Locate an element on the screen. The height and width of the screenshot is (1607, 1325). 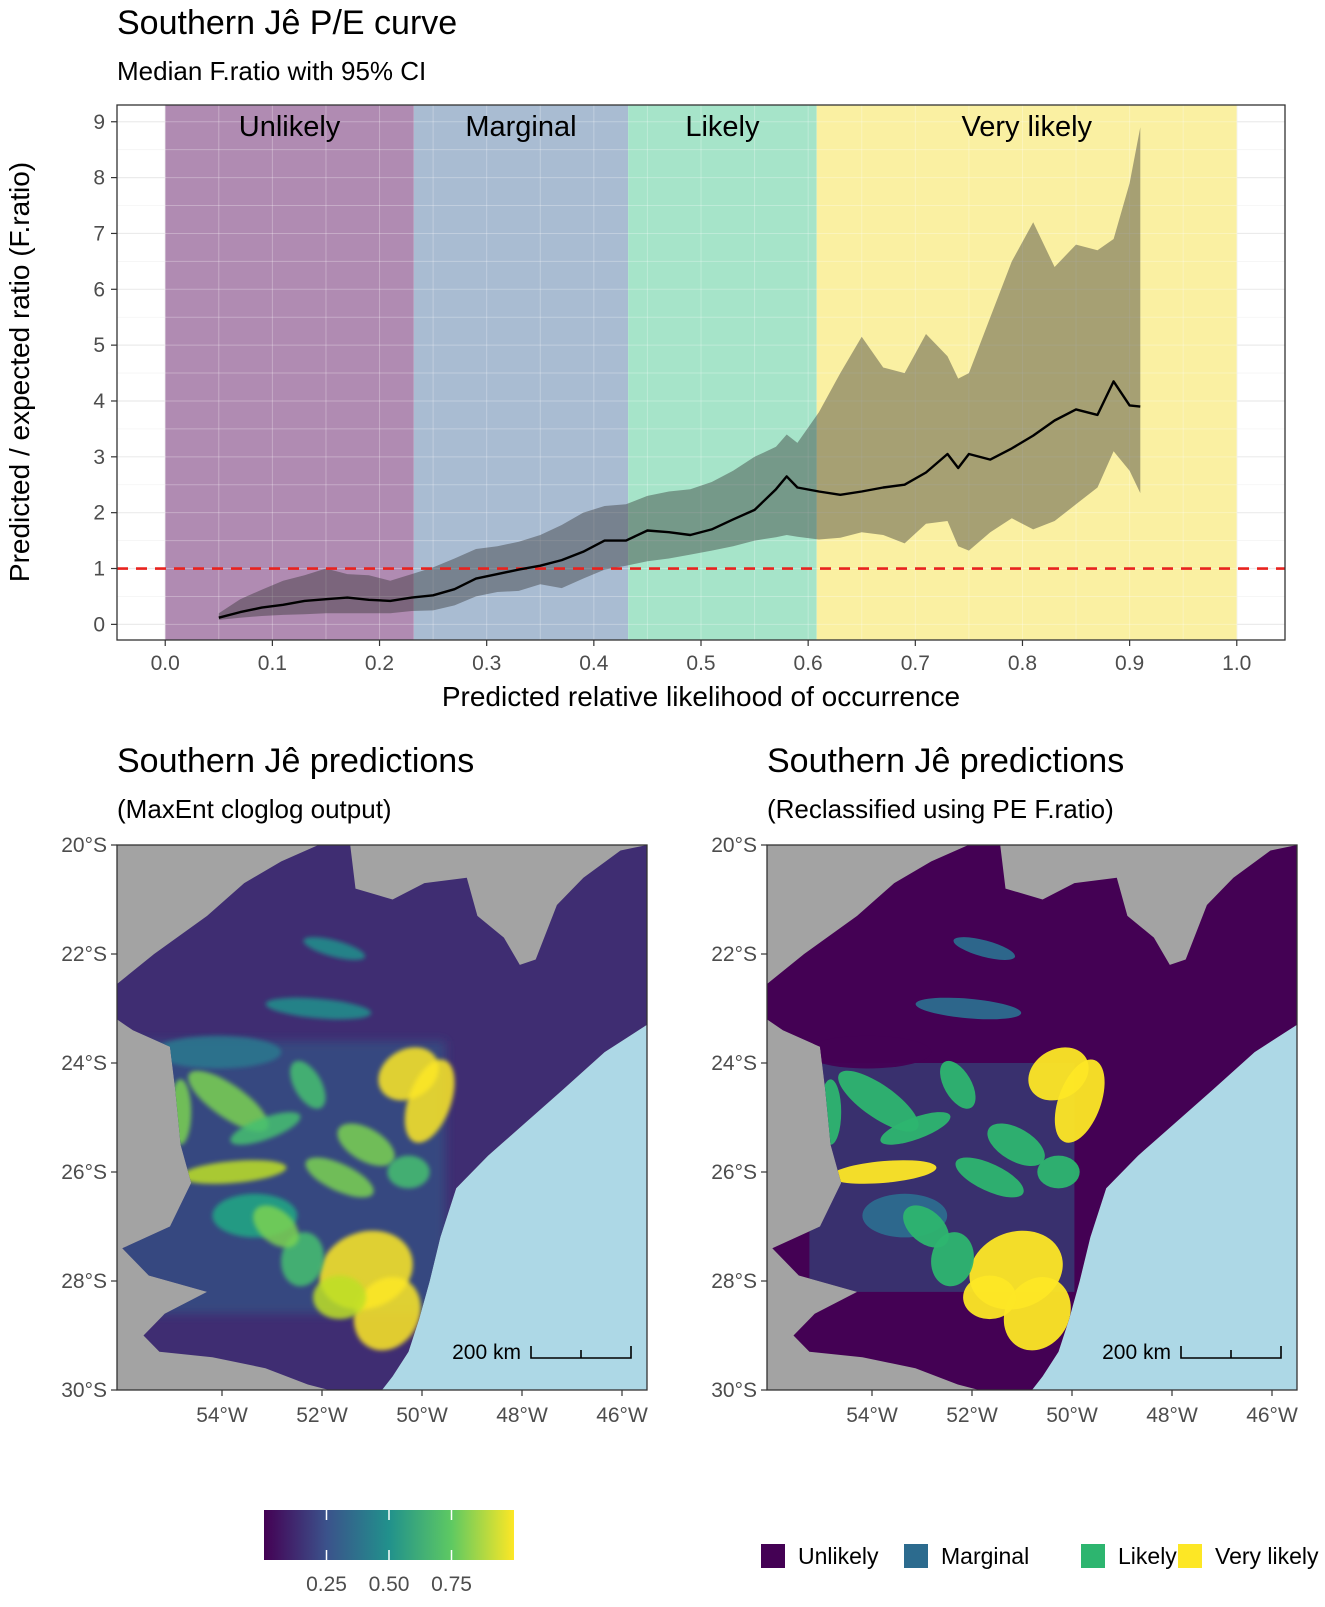
band-likely is located at coordinates (722, 372).